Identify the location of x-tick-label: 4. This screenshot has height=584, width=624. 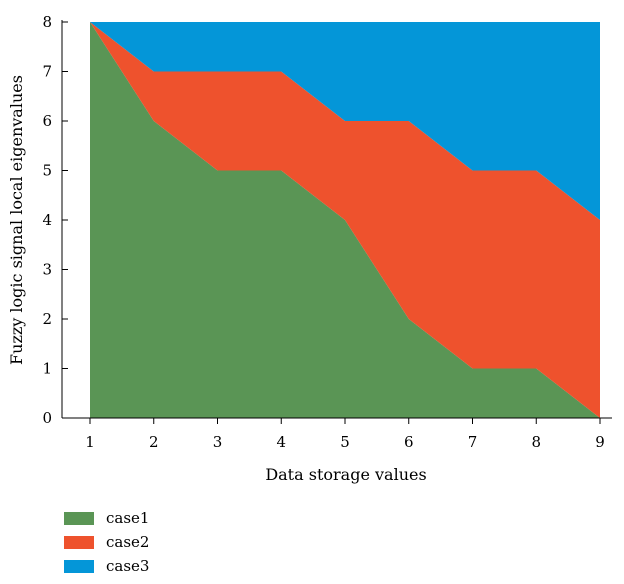
(281, 442).